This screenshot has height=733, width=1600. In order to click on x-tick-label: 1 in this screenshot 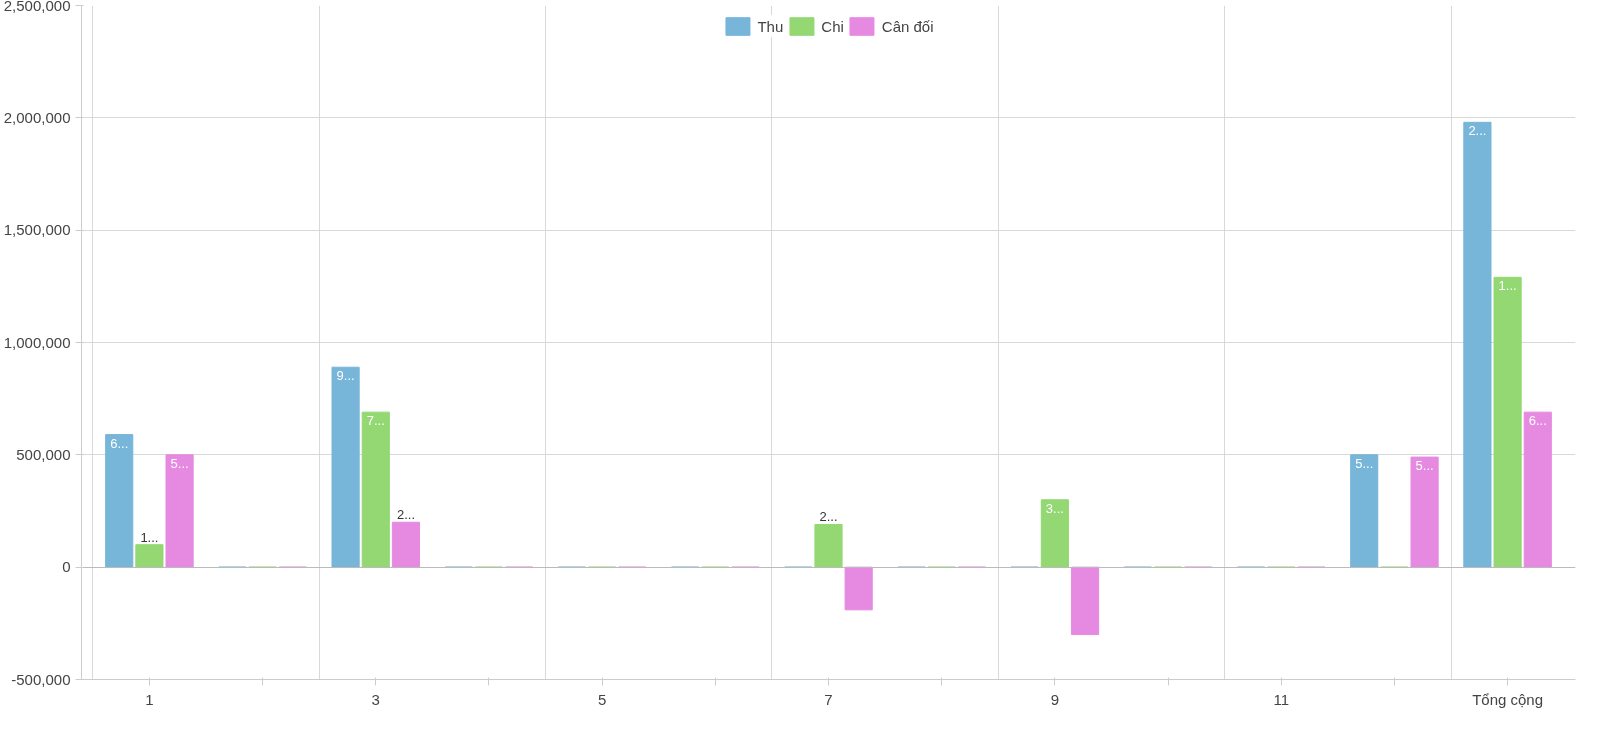, I will do `click(149, 699)`.